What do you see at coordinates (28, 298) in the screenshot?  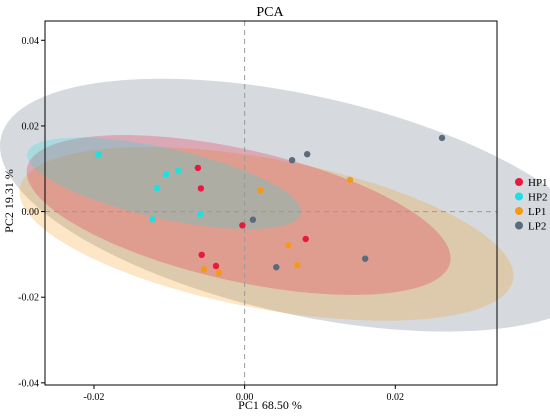 I see `y-tick-label: -0.02` at bounding box center [28, 298].